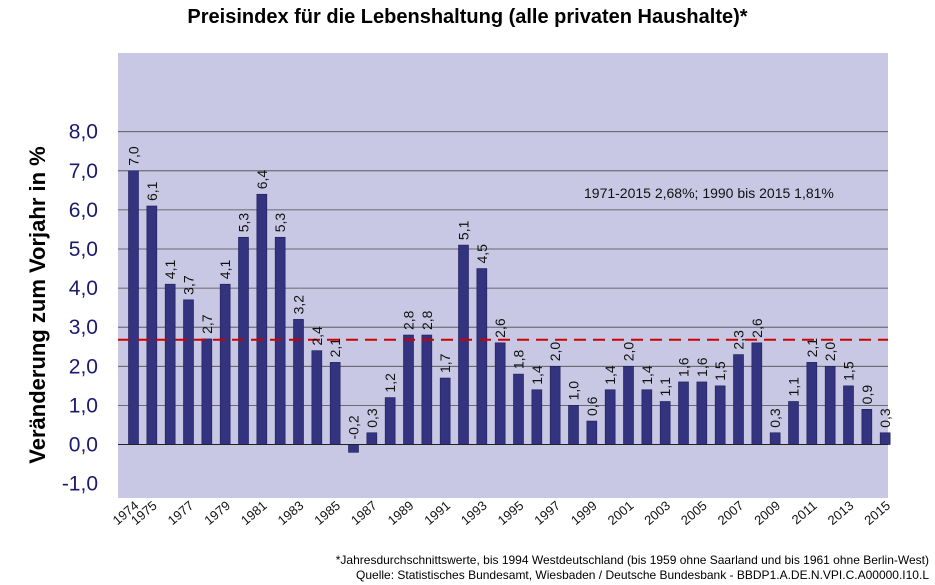 This screenshot has width=935, height=585. Describe the element at coordinates (83, 405) in the screenshot. I see `y-tick-label: 1,0` at that location.